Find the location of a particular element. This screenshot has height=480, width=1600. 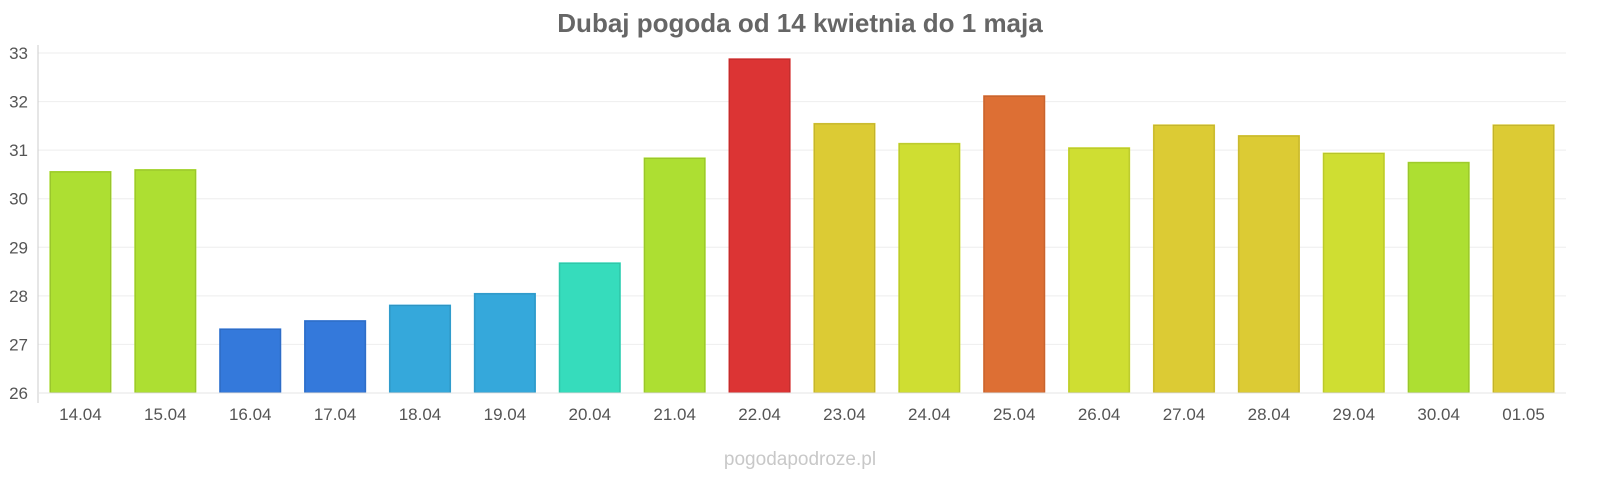

bar-28.04 is located at coordinates (1268, 264).